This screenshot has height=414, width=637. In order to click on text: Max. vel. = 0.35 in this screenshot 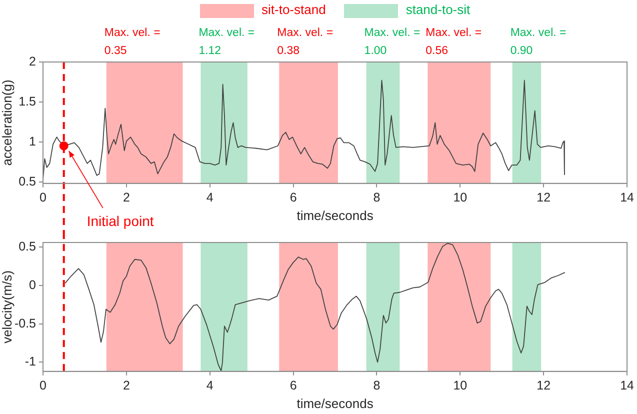, I will do `click(132, 42)`.